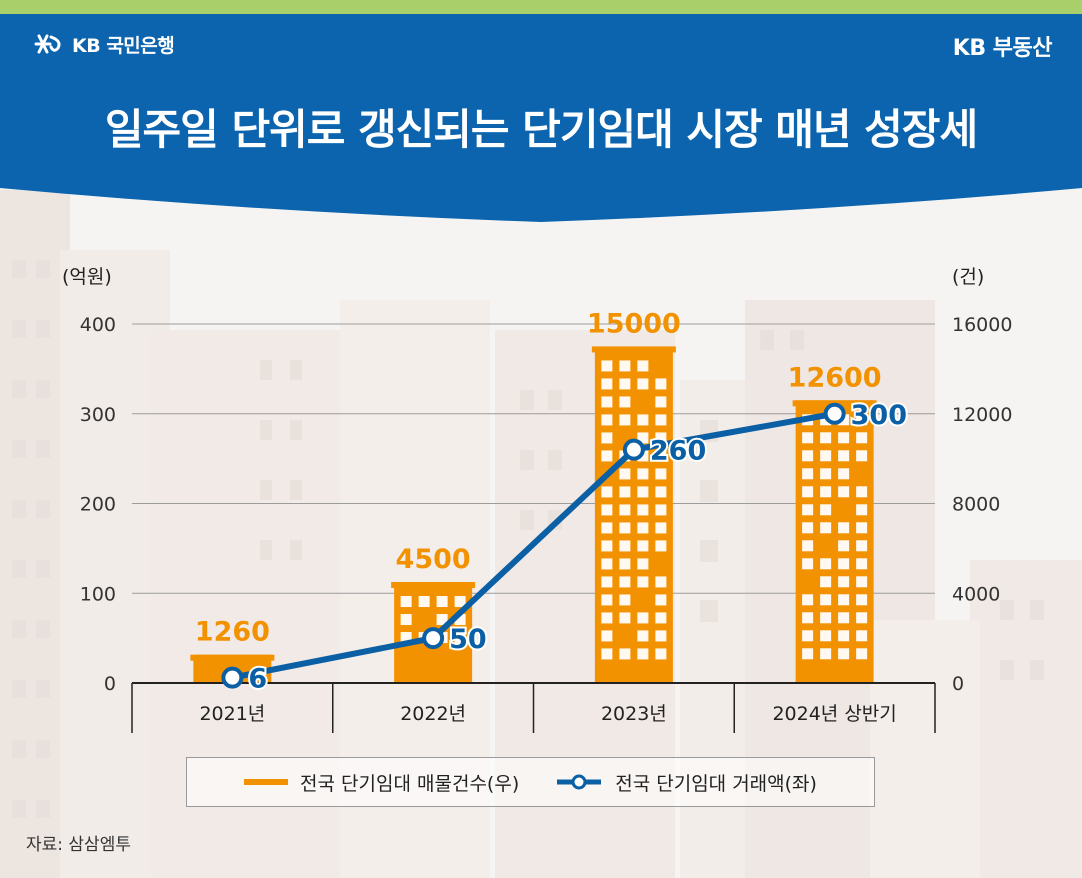 This screenshot has width=1082, height=878. What do you see at coordinates (87, 277) in the screenshot?
I see `left-axis-unit: (억원)` at bounding box center [87, 277].